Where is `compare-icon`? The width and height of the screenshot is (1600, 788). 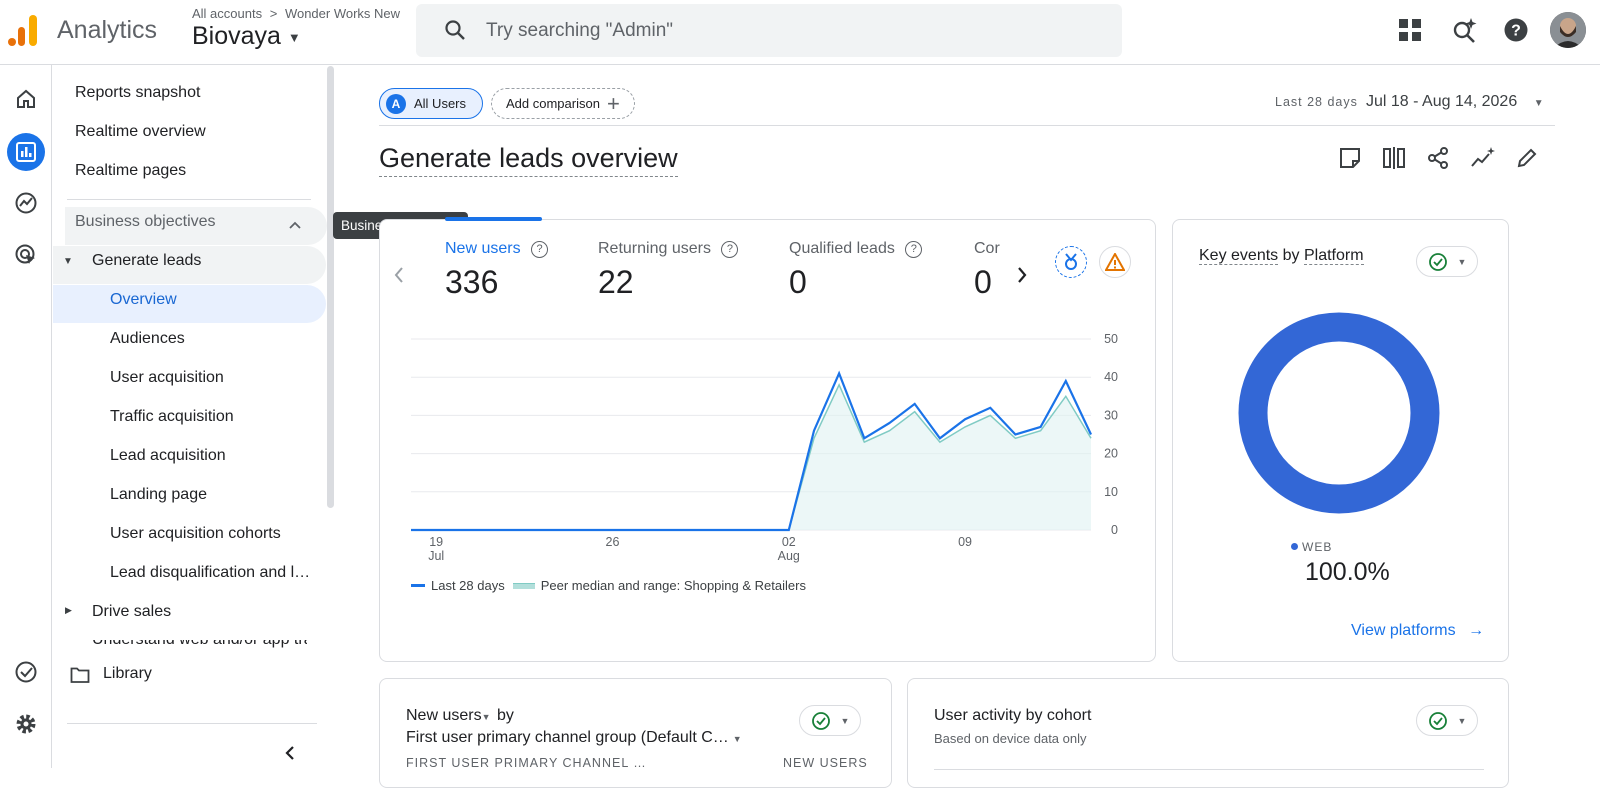 compare-icon is located at coordinates (1394, 158).